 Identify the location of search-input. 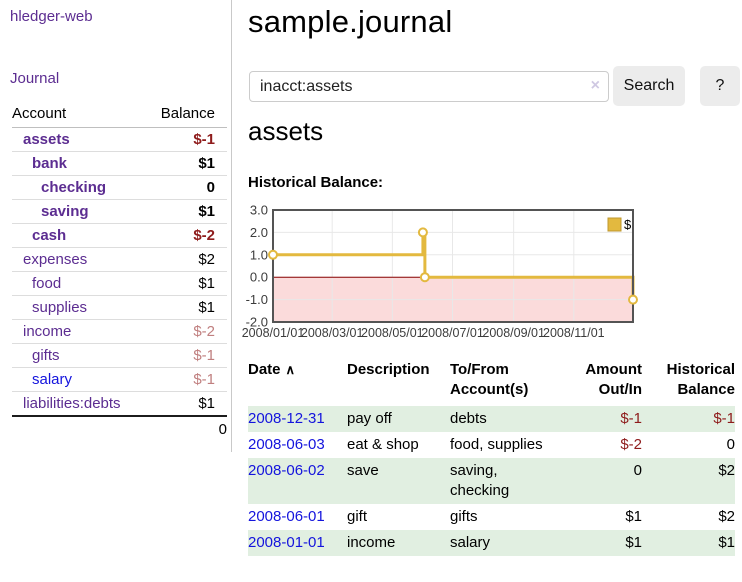
(429, 86).